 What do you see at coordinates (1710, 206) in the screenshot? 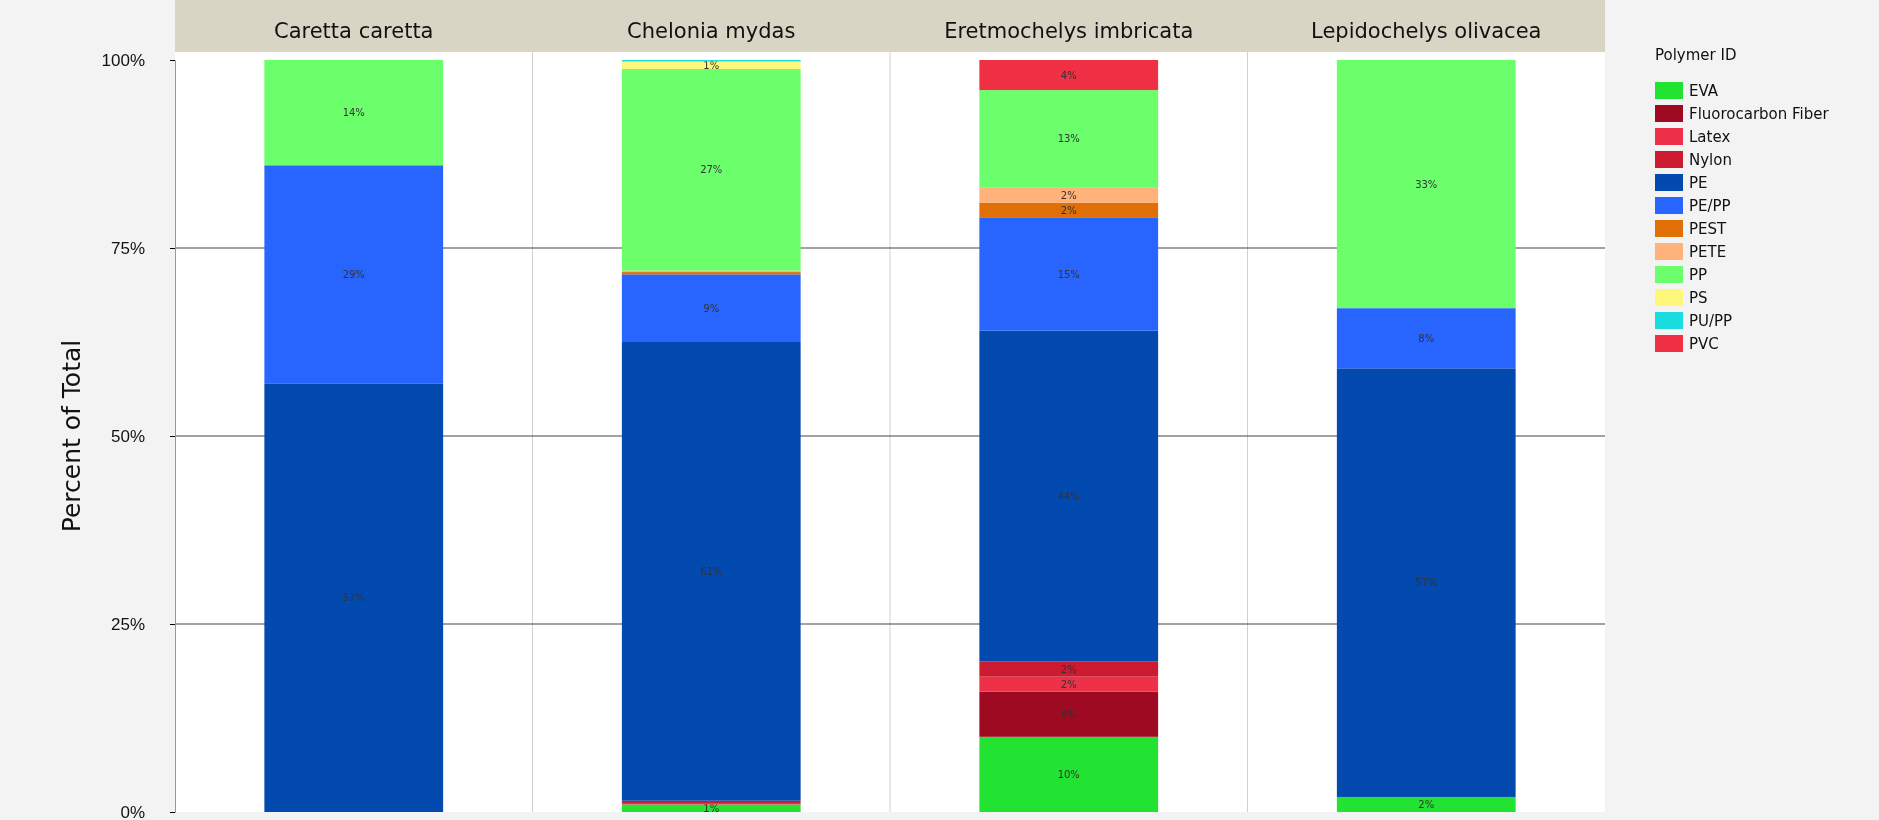
I see `legend-label: PE/PP` at bounding box center [1710, 206].